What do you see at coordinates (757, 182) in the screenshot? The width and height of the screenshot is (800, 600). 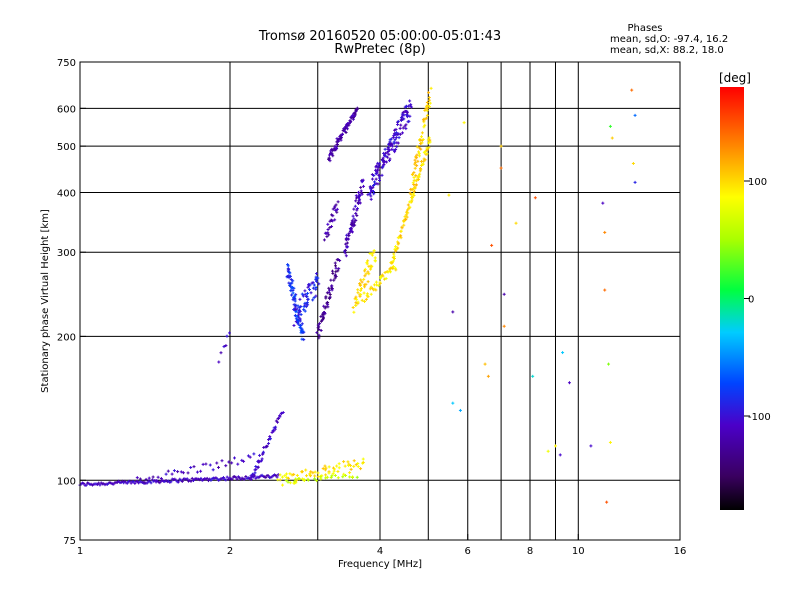 I see `colorbar-tick-label: 100` at bounding box center [757, 182].